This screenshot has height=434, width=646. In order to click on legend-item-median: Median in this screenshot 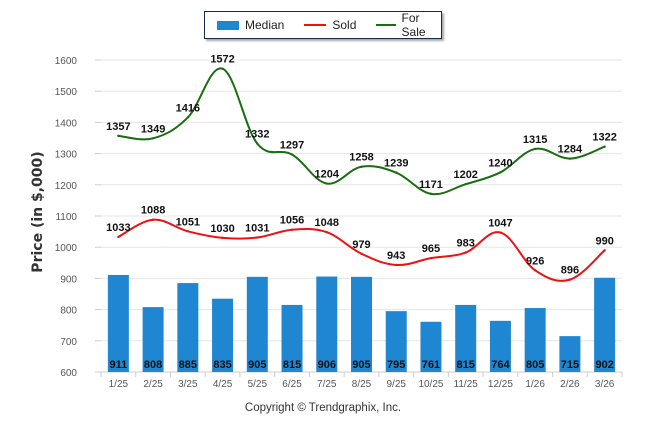, I will do `click(250, 25)`.